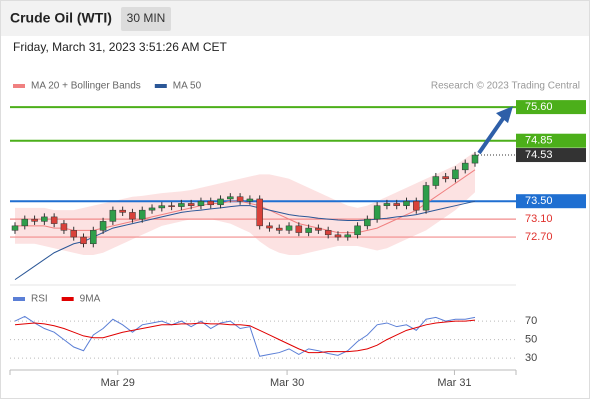 The width and height of the screenshot is (590, 400). What do you see at coordinates (505, 86) in the screenshot?
I see `credit: Research © 2023 Trading Central` at bounding box center [505, 86].